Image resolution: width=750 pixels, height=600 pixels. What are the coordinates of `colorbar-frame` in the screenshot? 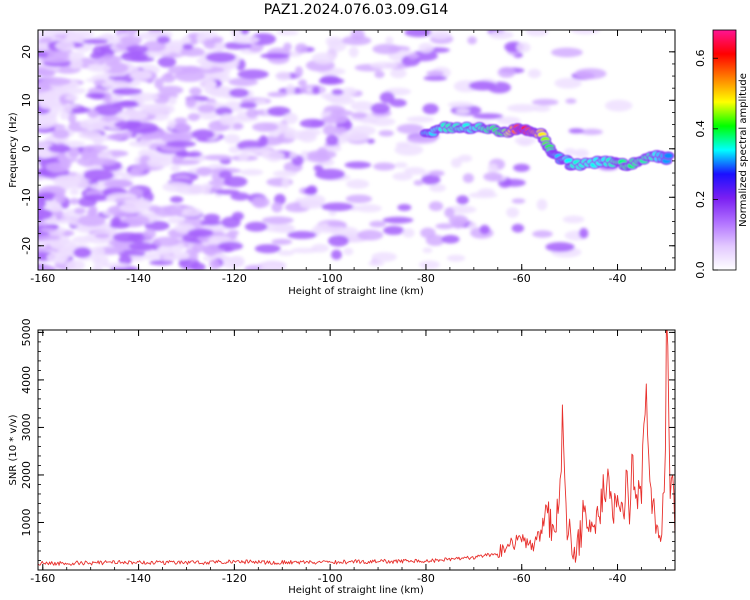 It's located at (724, 150).